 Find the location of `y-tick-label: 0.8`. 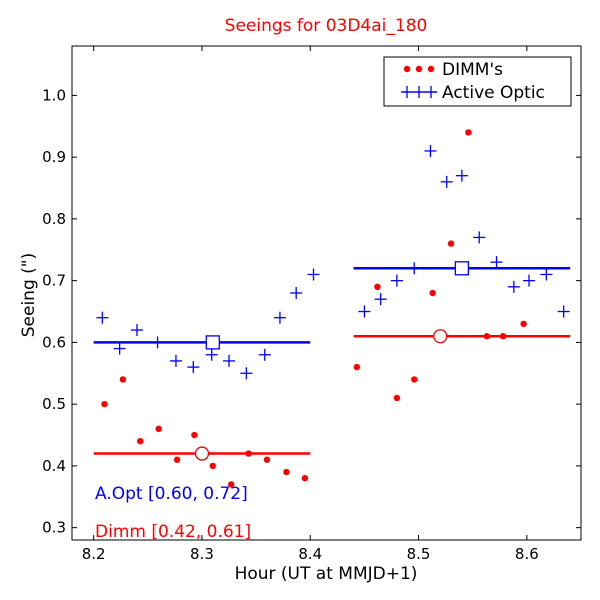

y-tick-label: 0.8 is located at coordinates (54, 219).